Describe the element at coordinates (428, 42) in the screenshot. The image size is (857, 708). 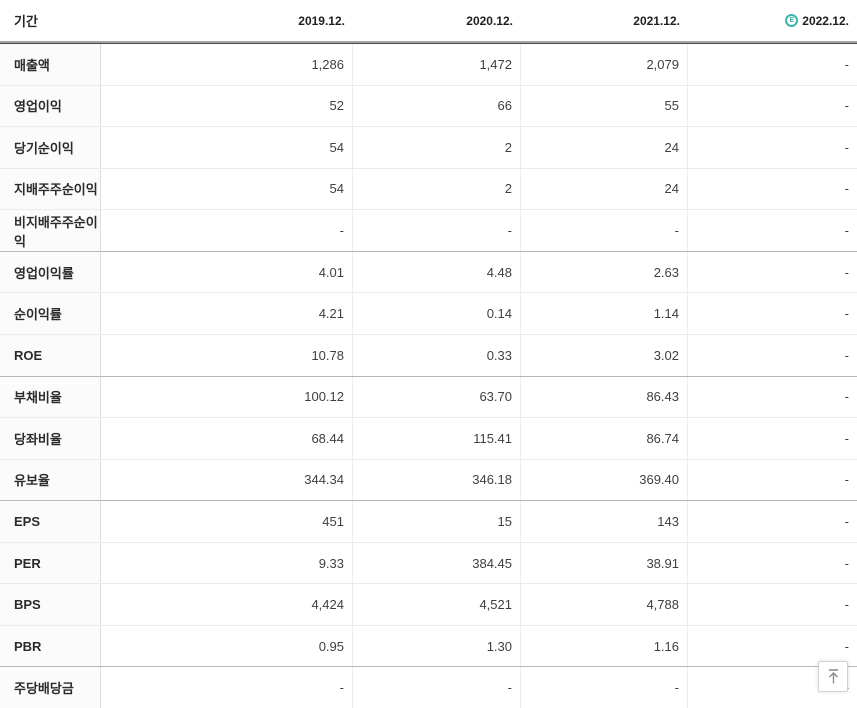
I see `header-divider` at that location.